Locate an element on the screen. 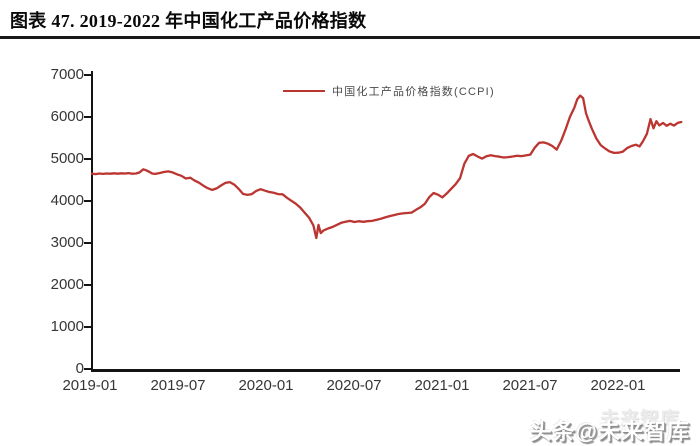 This screenshot has width=700, height=446. y-tick-label: 7000 is located at coordinates (67, 74).